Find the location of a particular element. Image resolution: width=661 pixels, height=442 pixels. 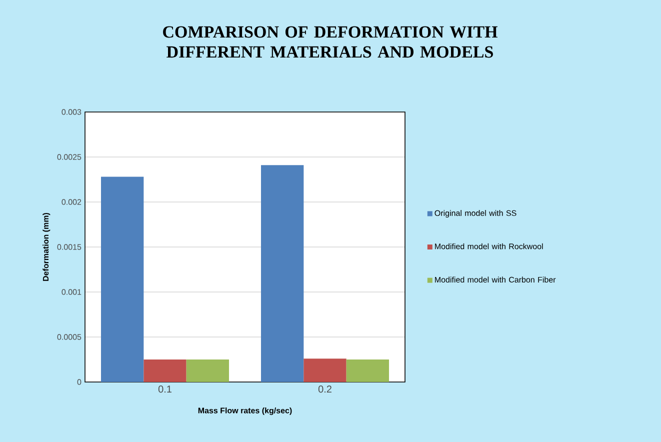

x-tick-label: 0.2 is located at coordinates (325, 389).